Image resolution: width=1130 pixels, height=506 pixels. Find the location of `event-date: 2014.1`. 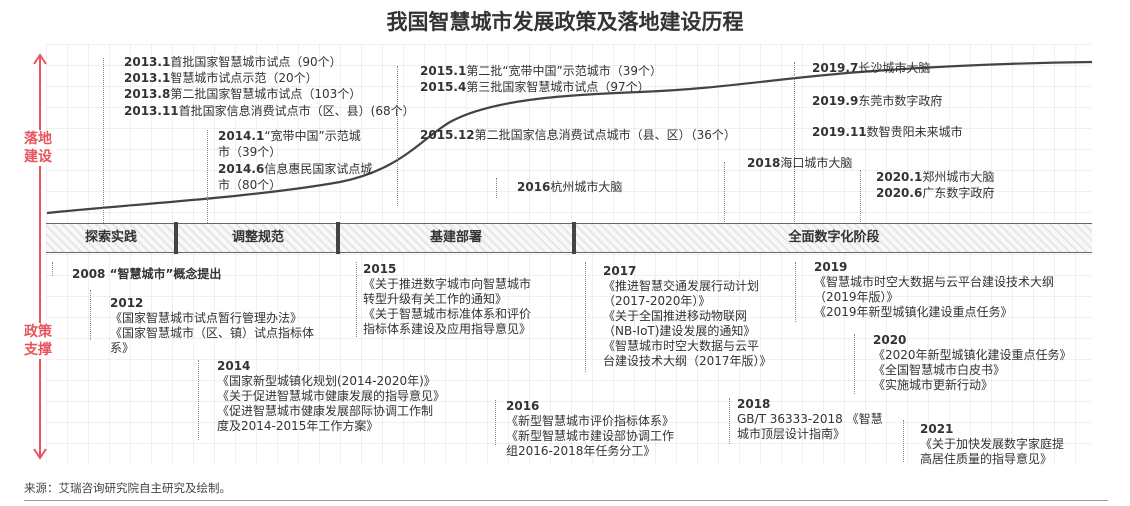

event-date: 2014.1 is located at coordinates (241, 136).